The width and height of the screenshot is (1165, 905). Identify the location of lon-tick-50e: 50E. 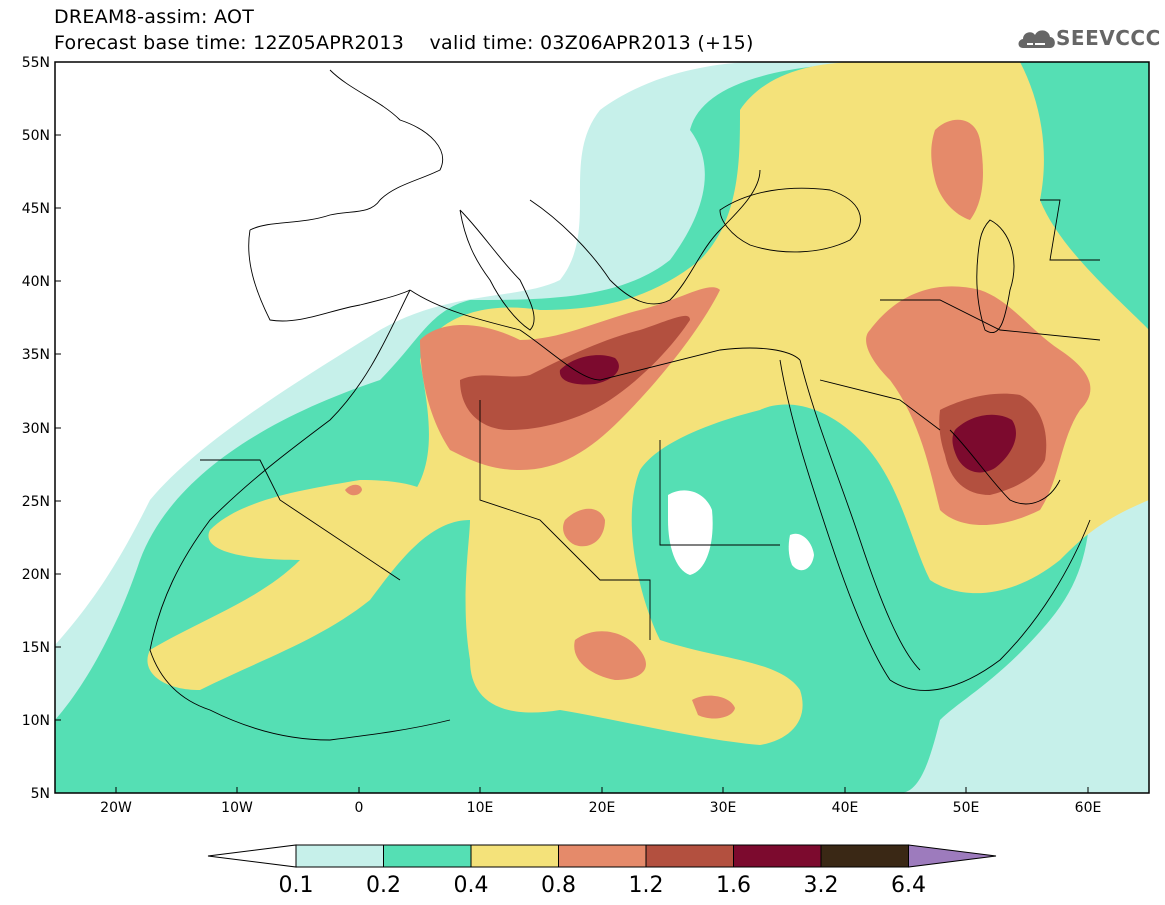
(966, 808).